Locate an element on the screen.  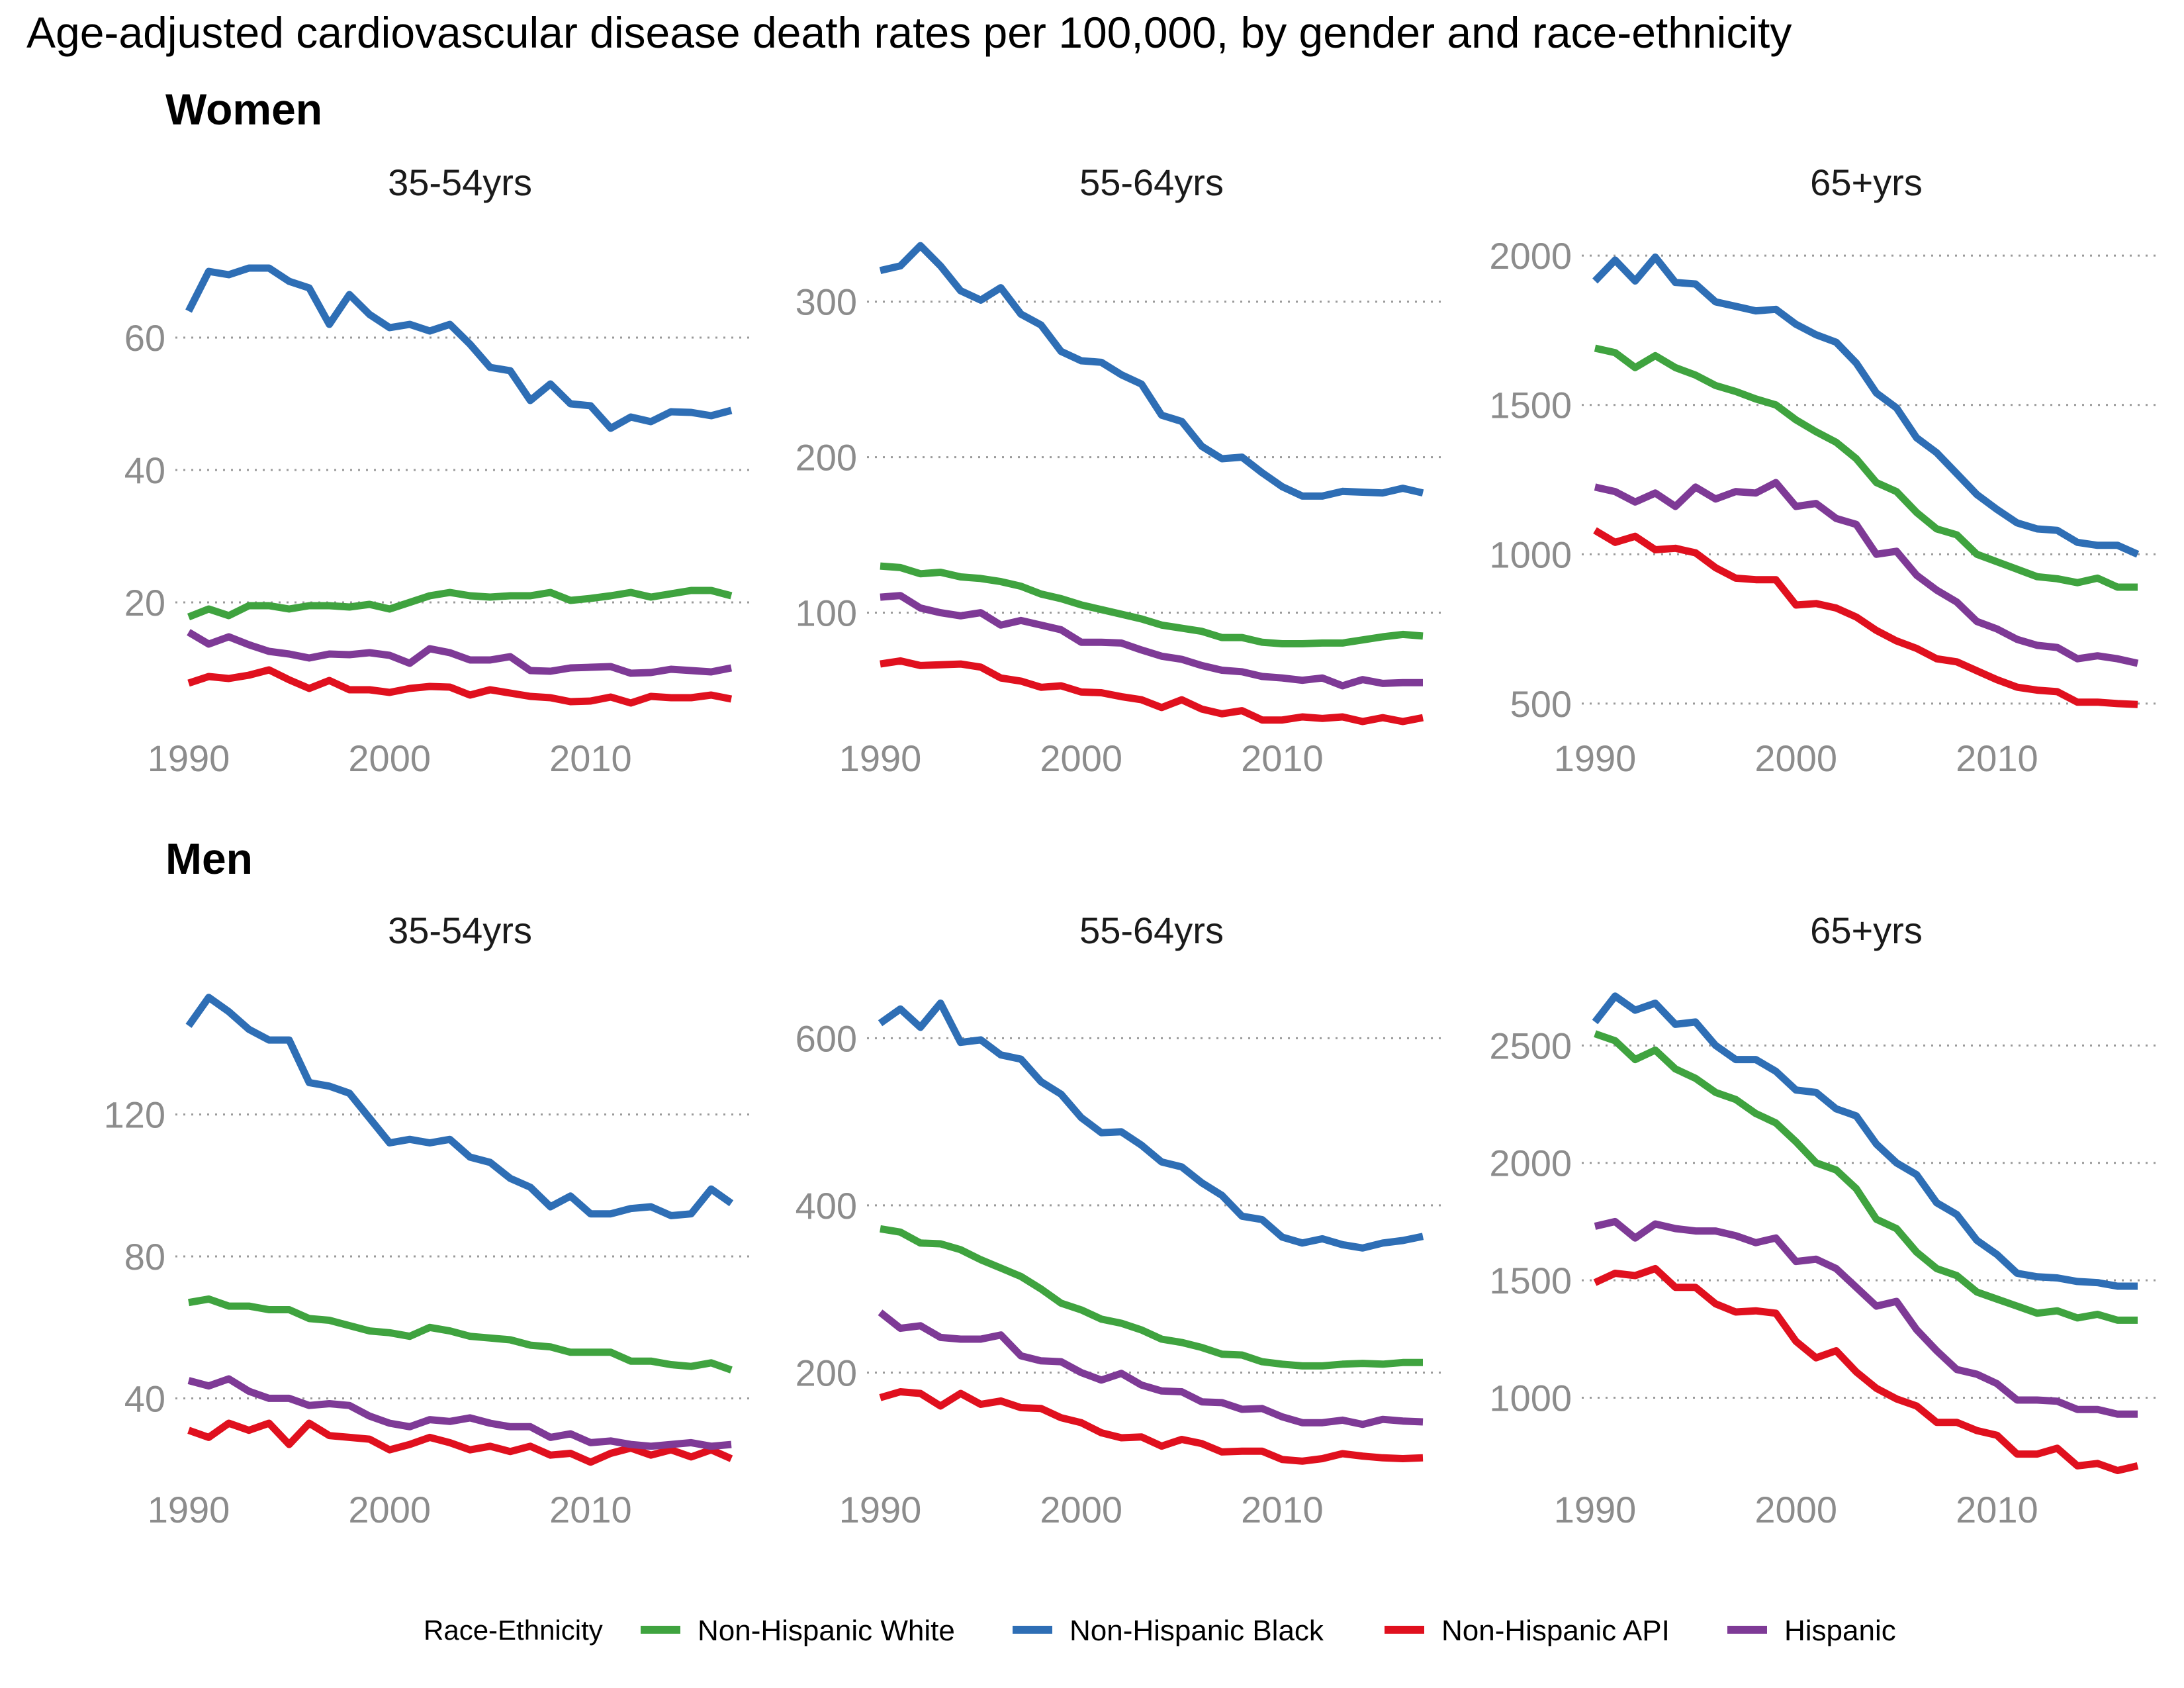
y-tick-label: 600 is located at coordinates (826, 1038).